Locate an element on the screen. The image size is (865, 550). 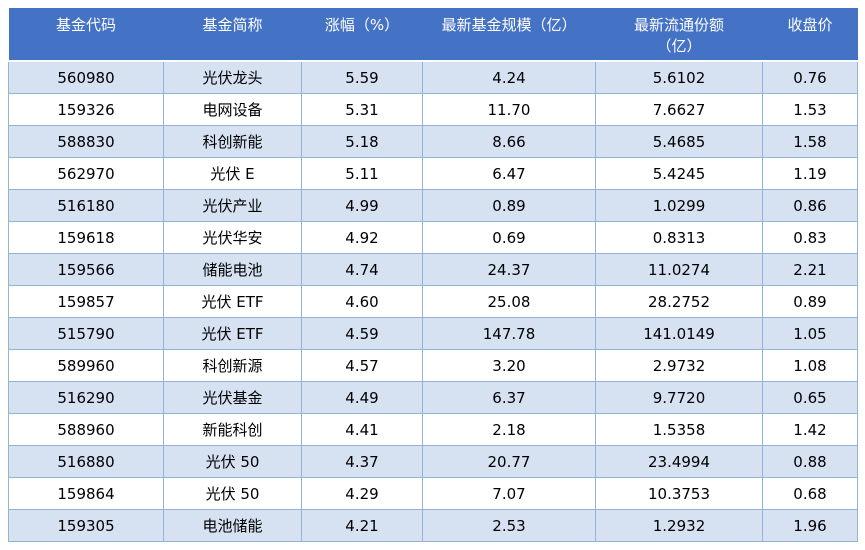
cell-change-pct: 4.92 is located at coordinates (362, 237).